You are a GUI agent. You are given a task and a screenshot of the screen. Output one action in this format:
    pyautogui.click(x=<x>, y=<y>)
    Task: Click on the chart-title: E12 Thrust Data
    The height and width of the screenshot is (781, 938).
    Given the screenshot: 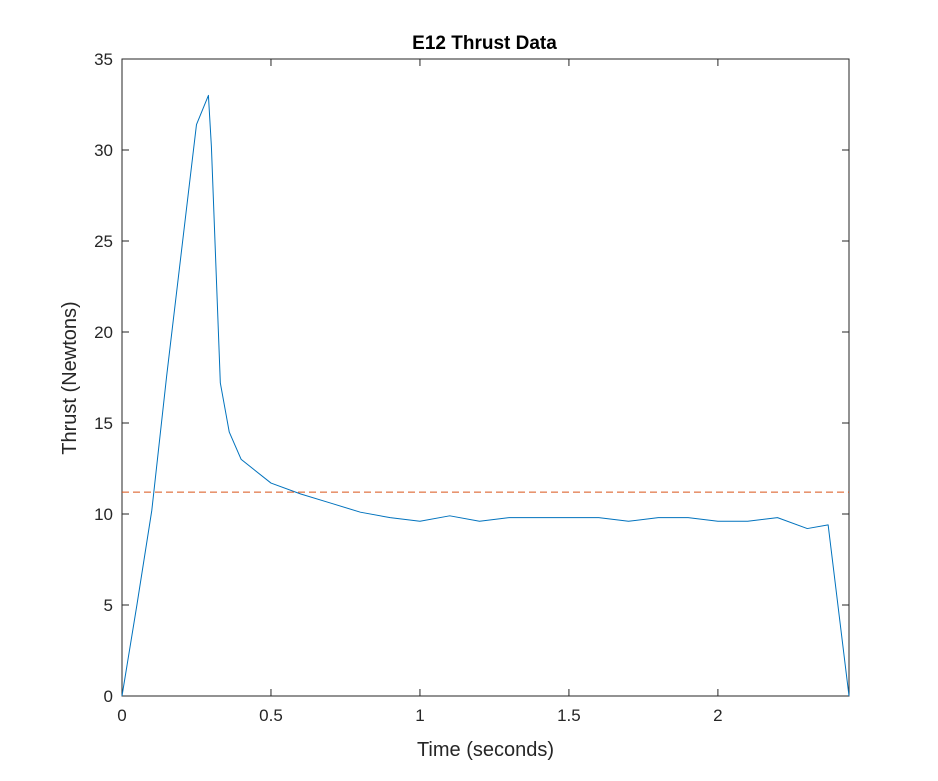 What is the action you would take?
    pyautogui.click(x=484, y=43)
    